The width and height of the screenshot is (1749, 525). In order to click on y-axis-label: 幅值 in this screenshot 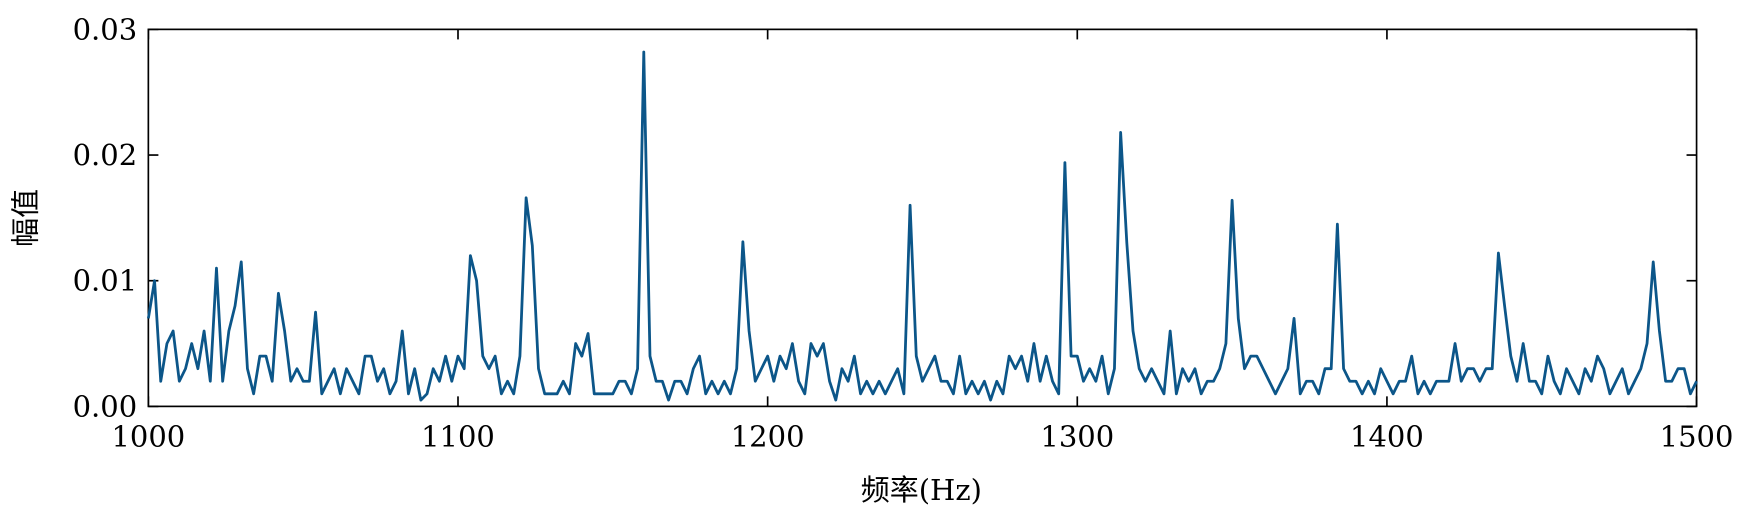, I will do `click(26, 218)`.